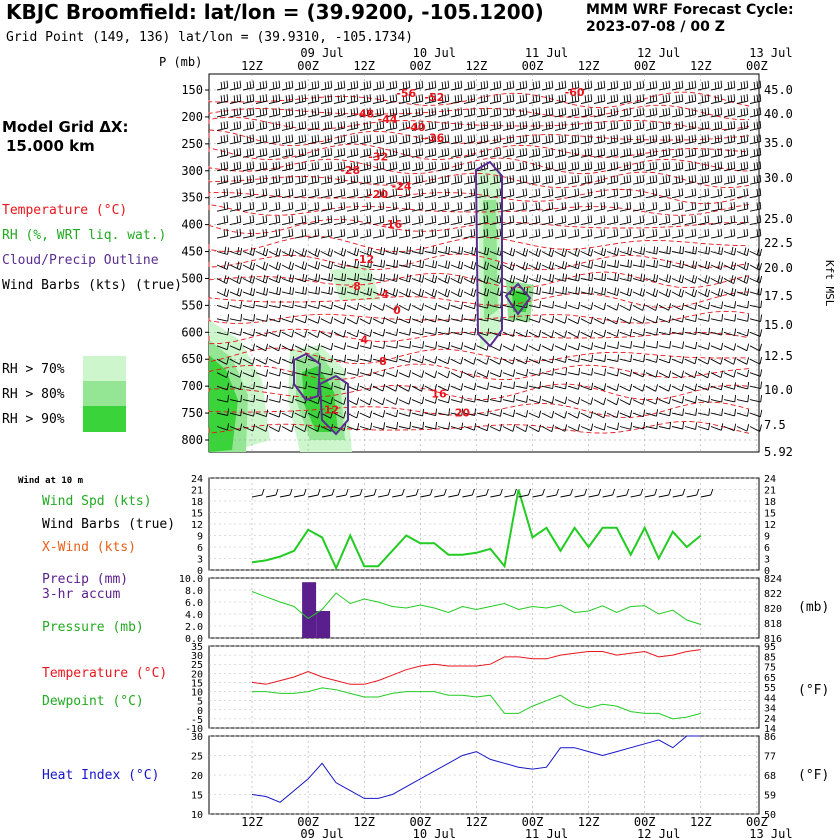  What do you see at coordinates (770, 491) in the screenshot?
I see `wind-speed-right-tick: 21` at bounding box center [770, 491].